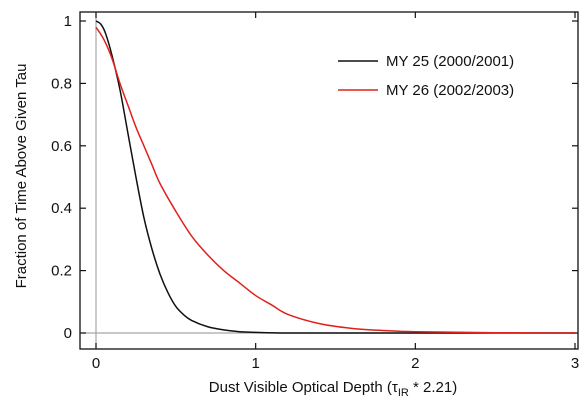 The height and width of the screenshot is (401, 586). Describe the element at coordinates (255, 363) in the screenshot. I see `x-tick-label: 1` at that location.